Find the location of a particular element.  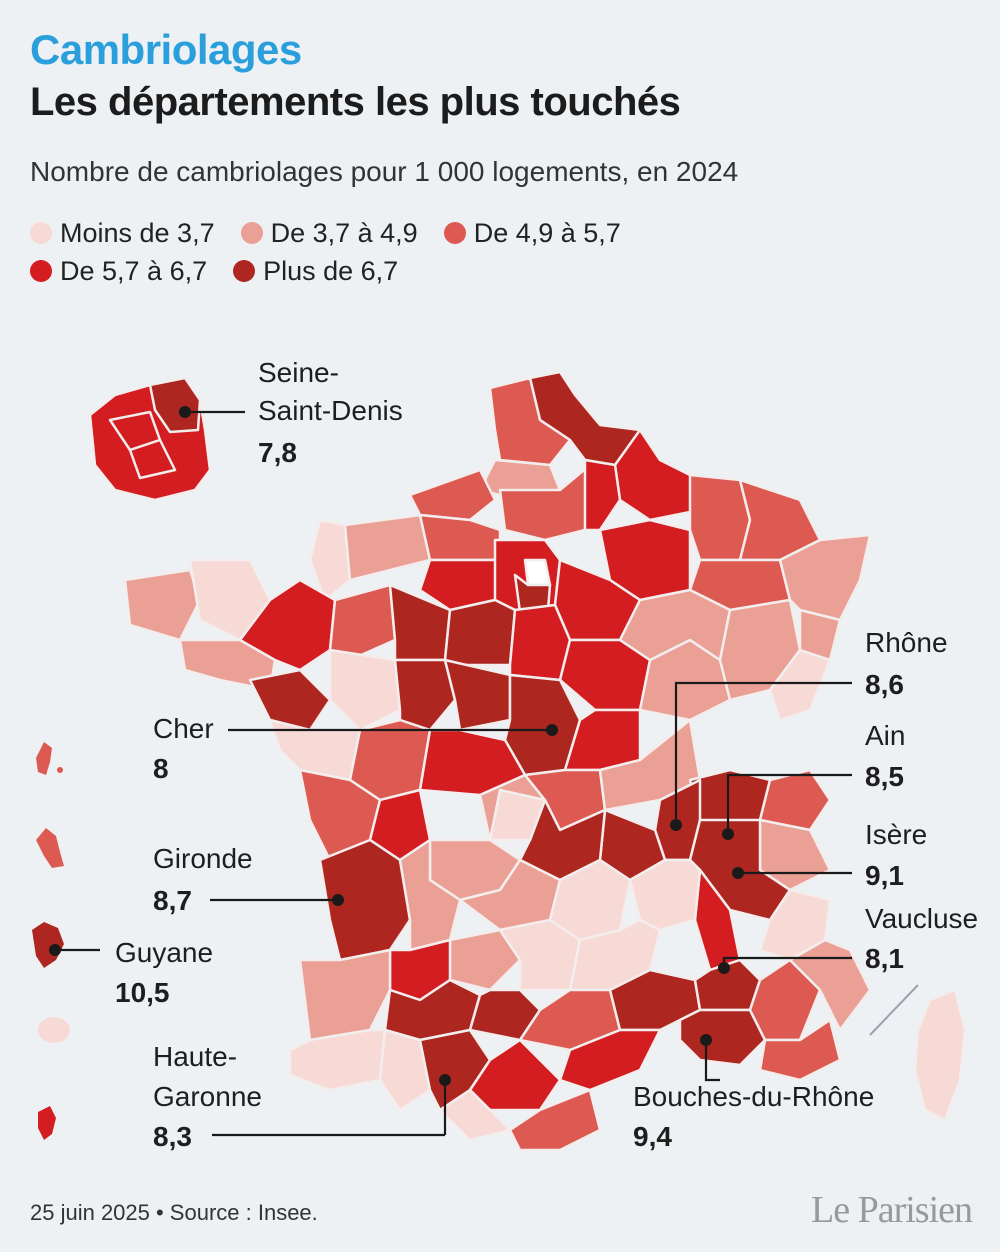

idf-inset is located at coordinates (150, 439).